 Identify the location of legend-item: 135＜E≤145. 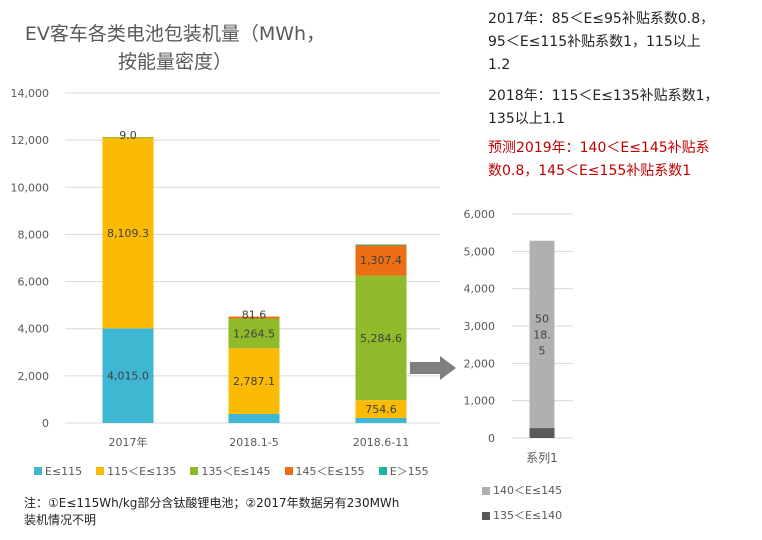
(230, 471).